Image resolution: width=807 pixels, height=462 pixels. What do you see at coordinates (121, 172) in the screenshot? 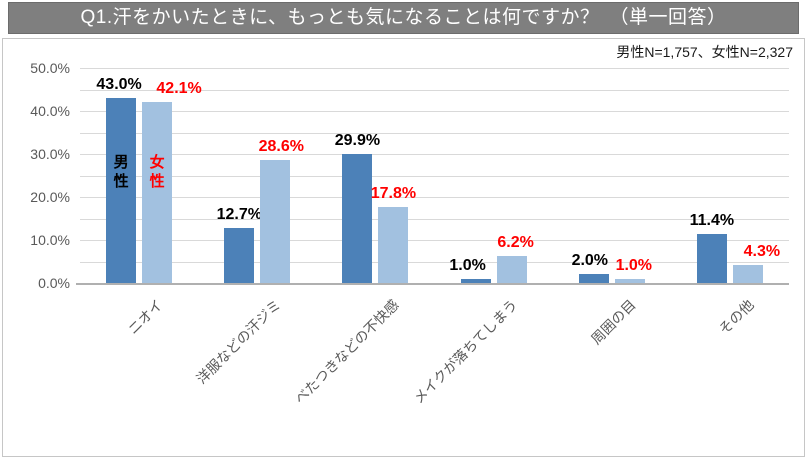
I see `series-label-male: 男性` at bounding box center [121, 172].